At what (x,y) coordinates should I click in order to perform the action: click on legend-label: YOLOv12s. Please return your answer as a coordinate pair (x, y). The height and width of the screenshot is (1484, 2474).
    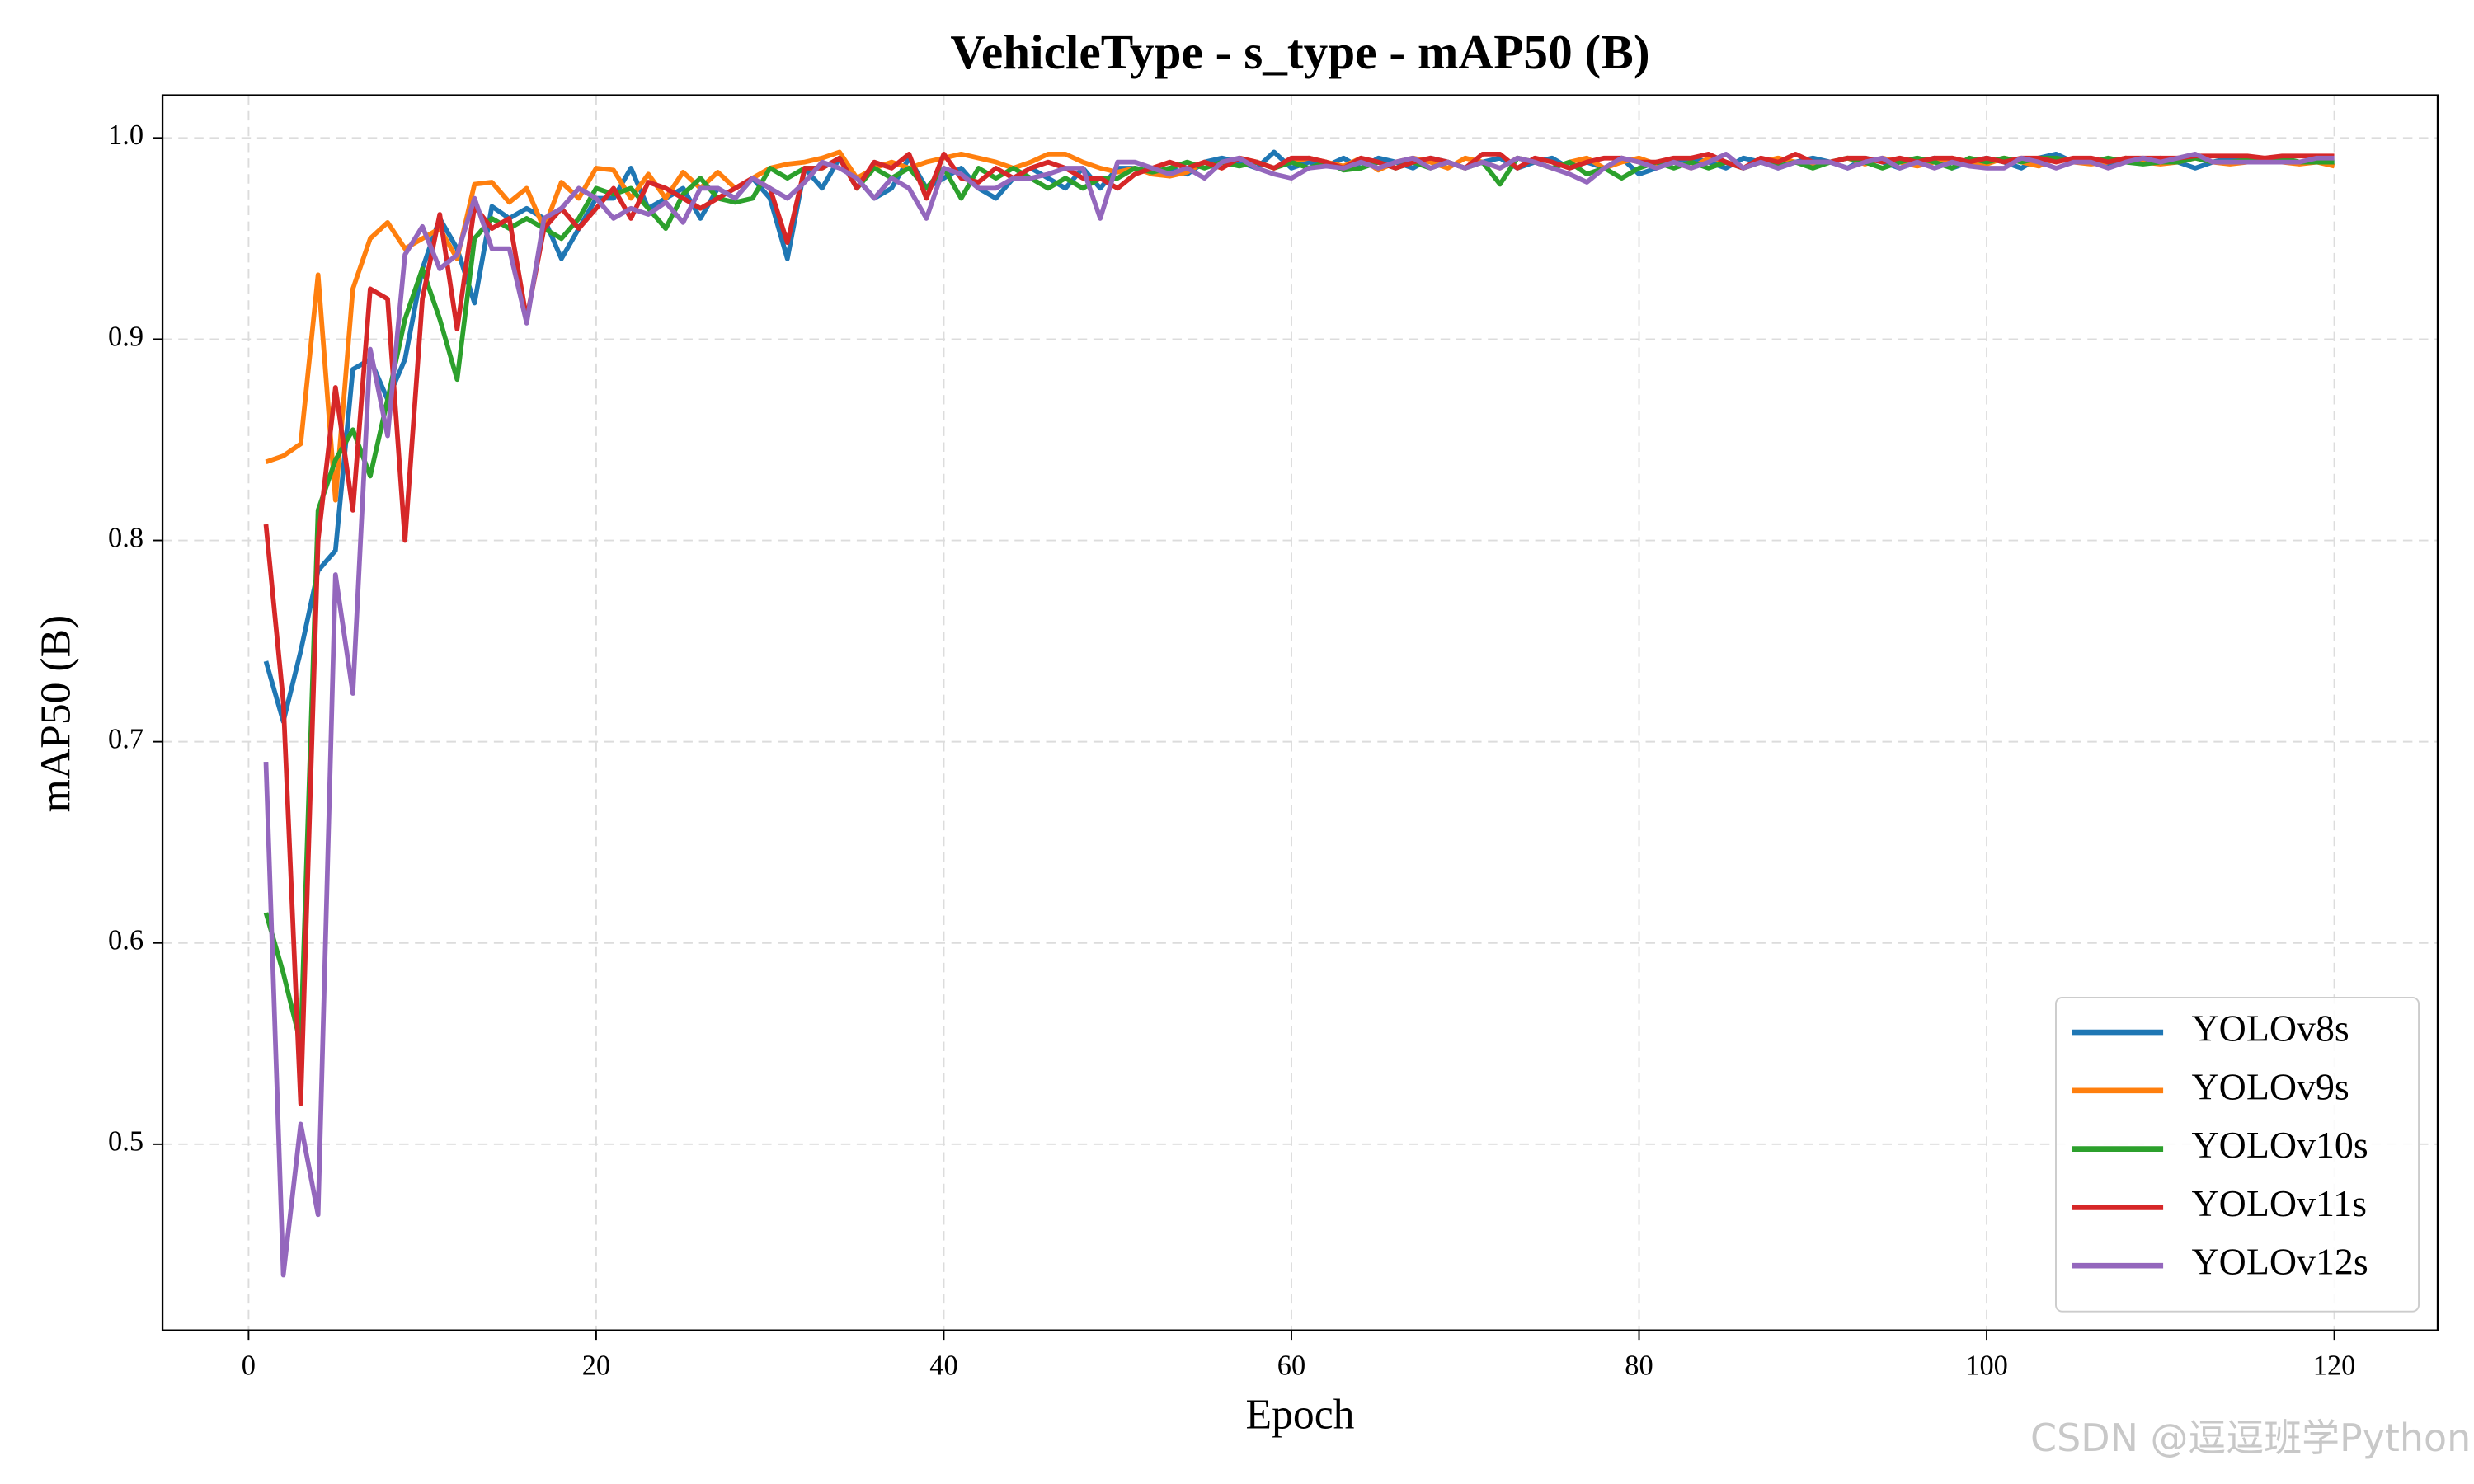
    Looking at the image, I should click on (2280, 1262).